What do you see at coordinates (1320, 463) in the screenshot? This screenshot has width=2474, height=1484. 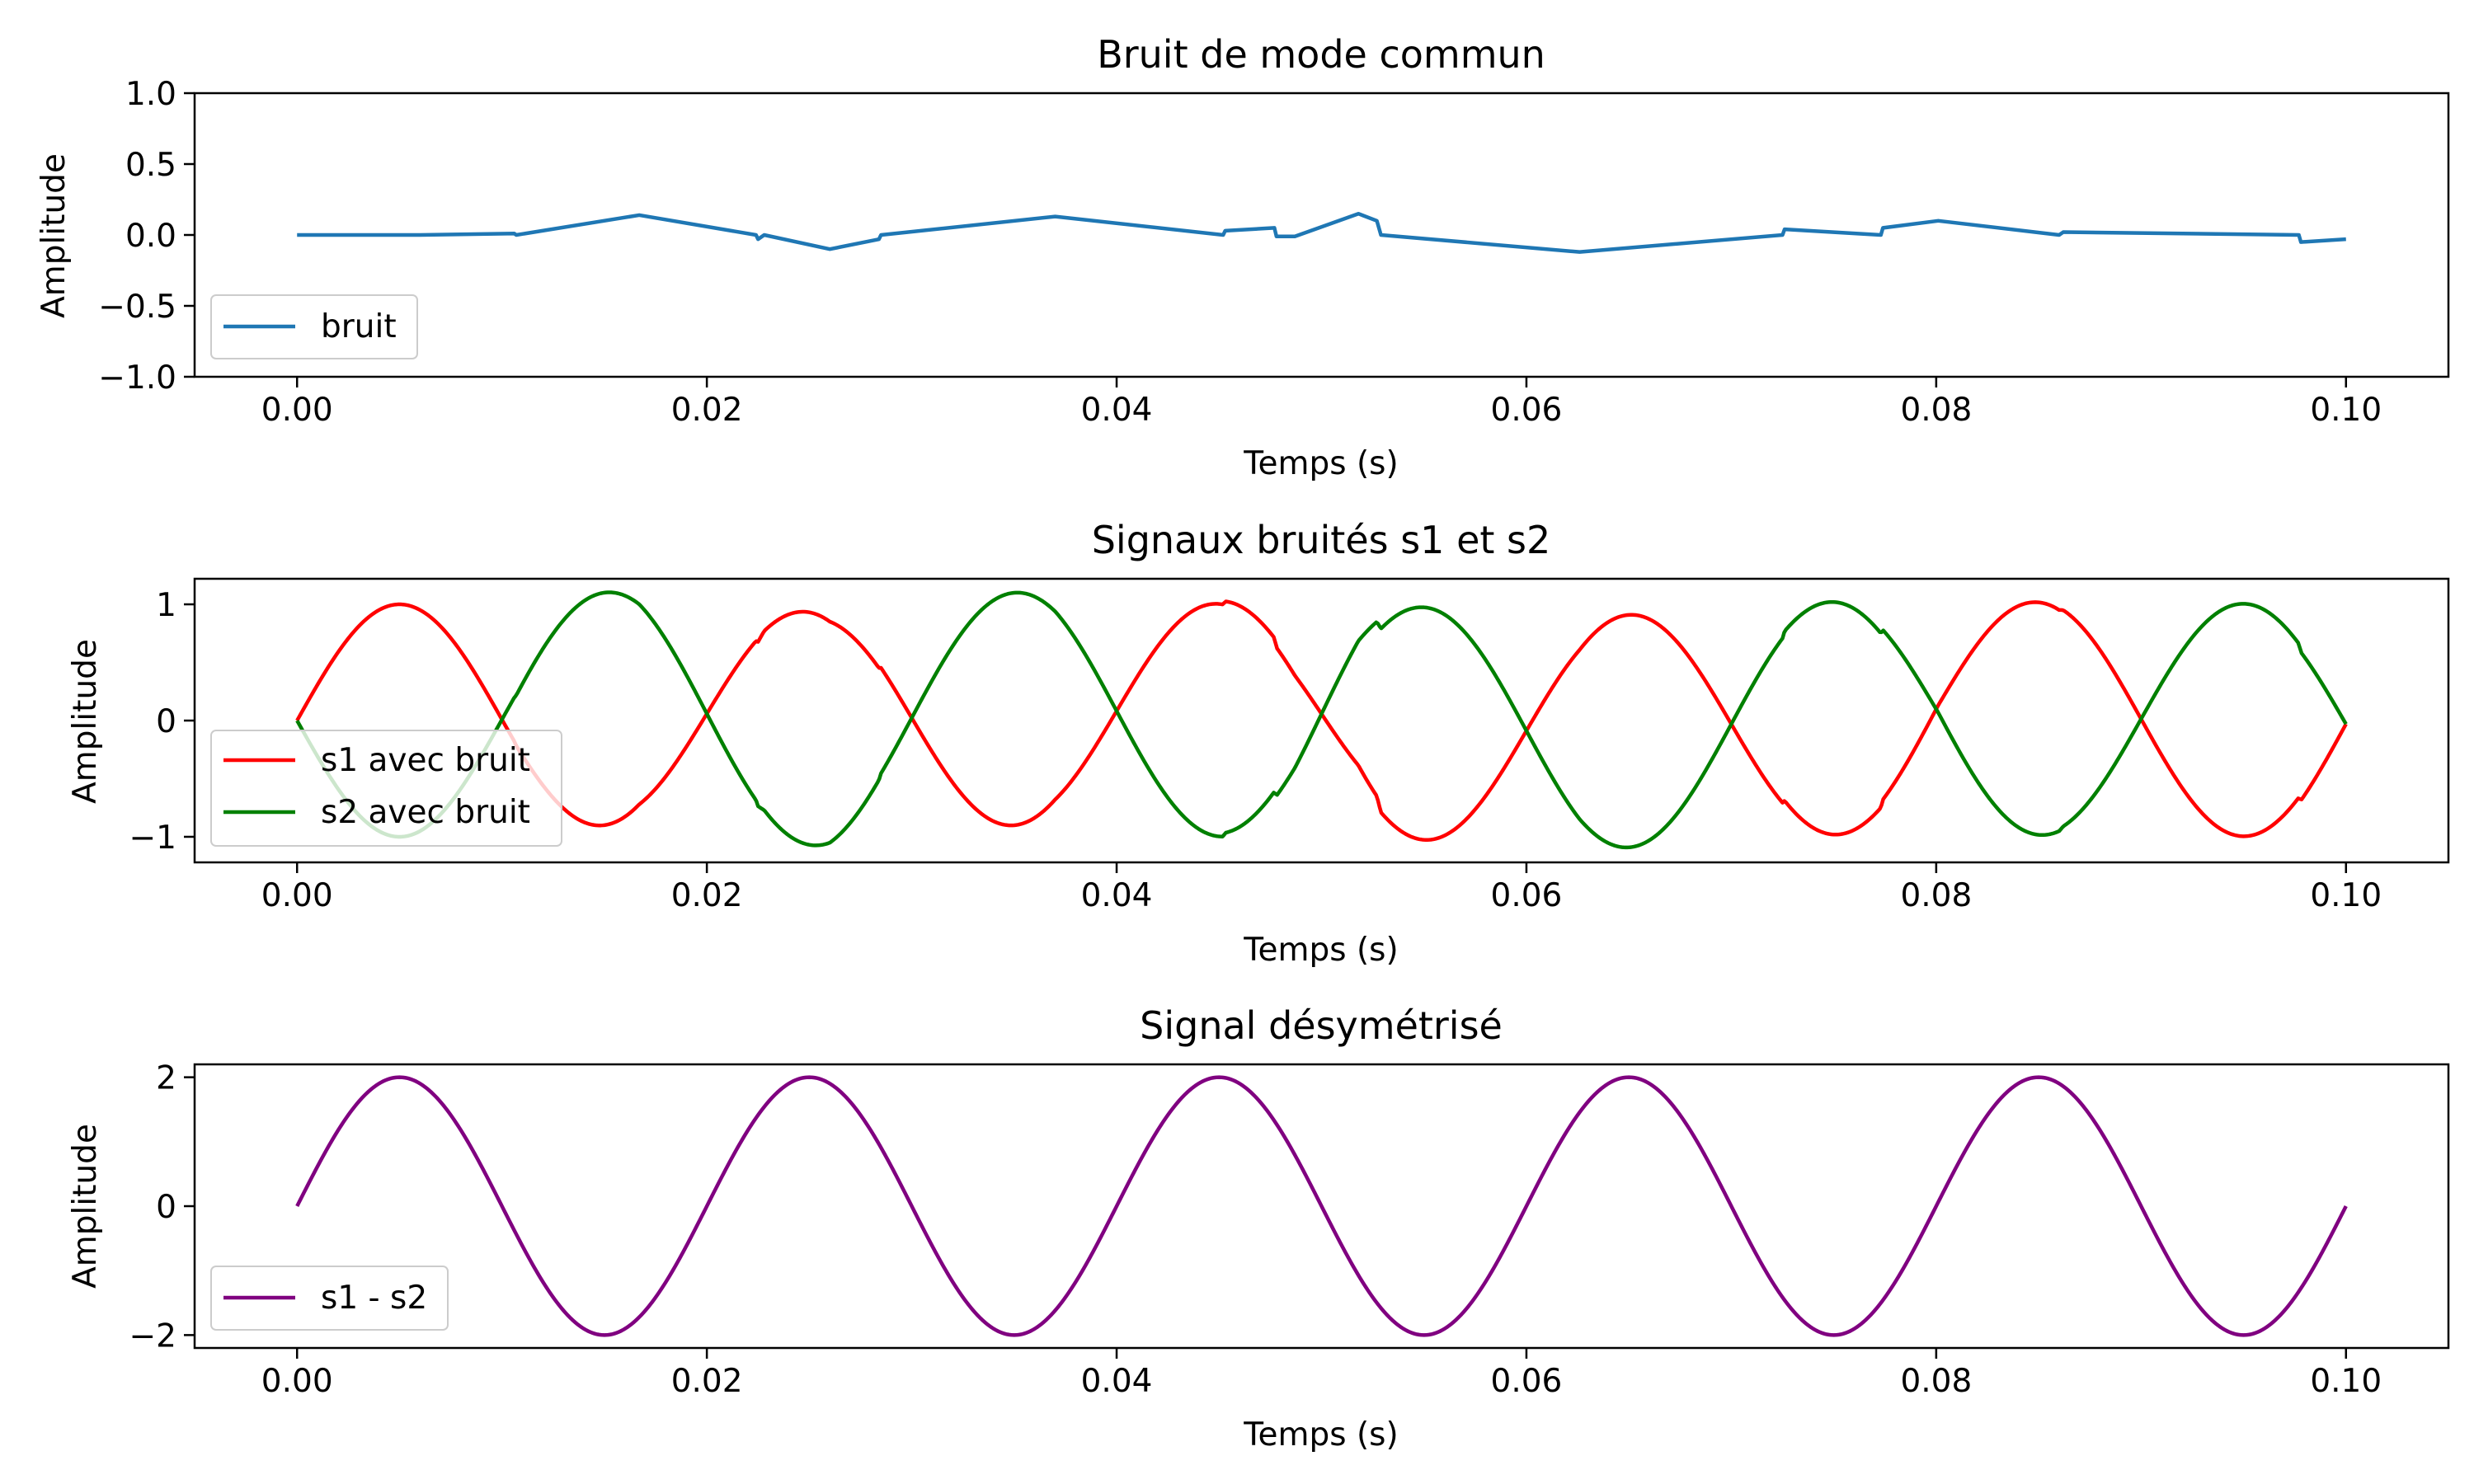 I see `panel-1-xlabel: Temps (s)` at bounding box center [1320, 463].